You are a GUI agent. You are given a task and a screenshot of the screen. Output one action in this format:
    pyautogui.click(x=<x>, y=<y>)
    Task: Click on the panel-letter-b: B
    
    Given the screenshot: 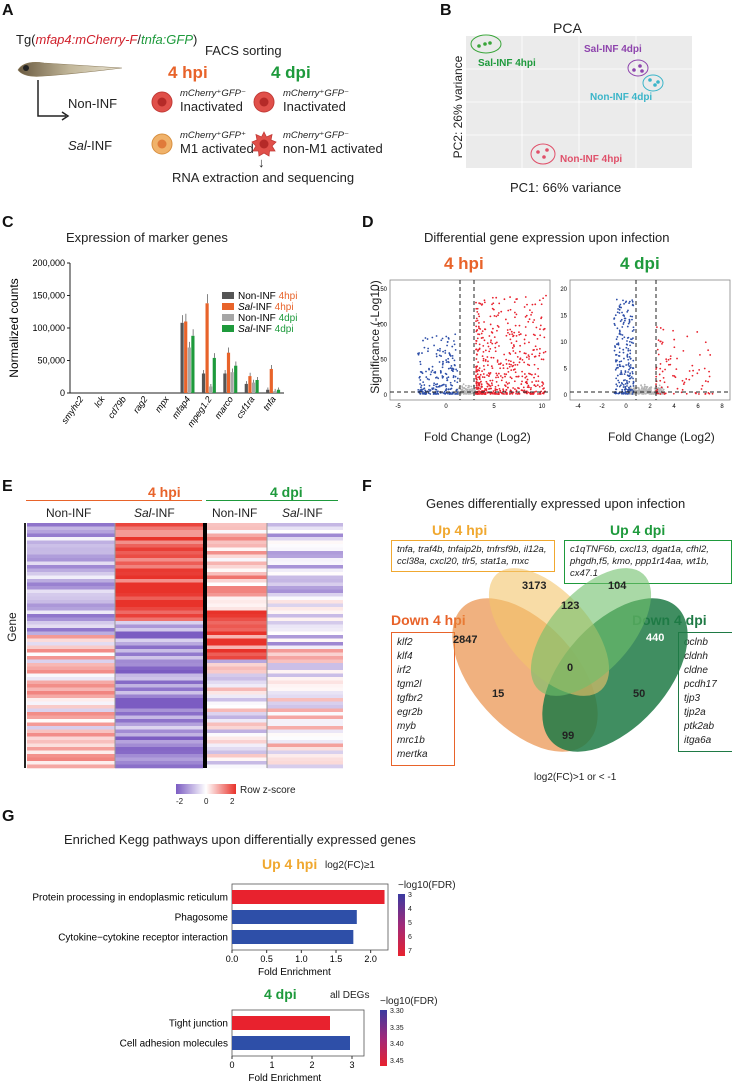 What is the action you would take?
    pyautogui.click(x=446, y=10)
    